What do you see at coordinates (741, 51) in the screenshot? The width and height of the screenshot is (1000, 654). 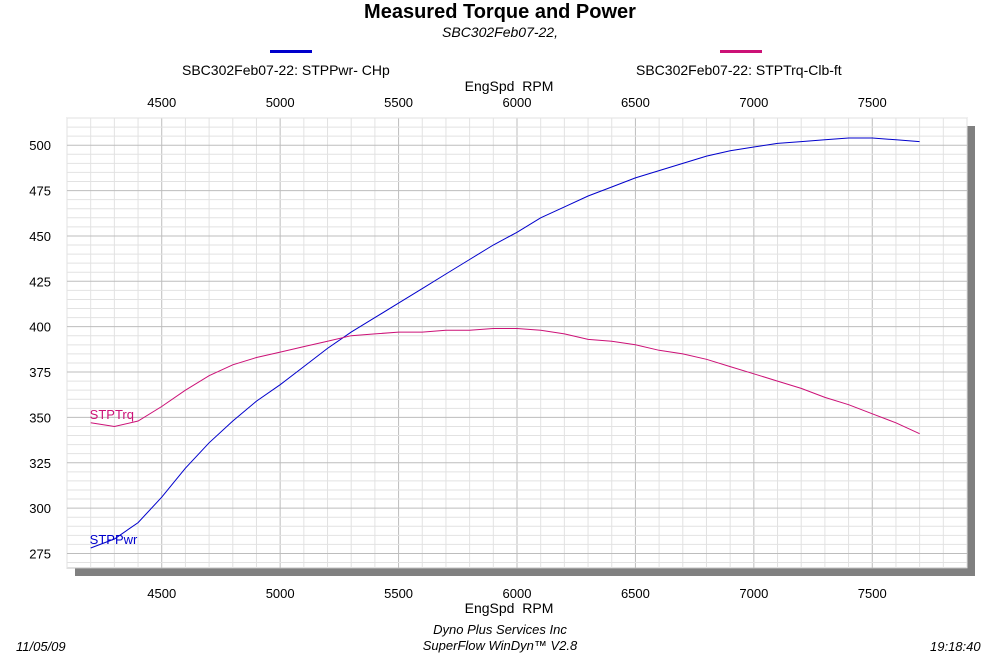 I see `legend-swatch-torque` at bounding box center [741, 51].